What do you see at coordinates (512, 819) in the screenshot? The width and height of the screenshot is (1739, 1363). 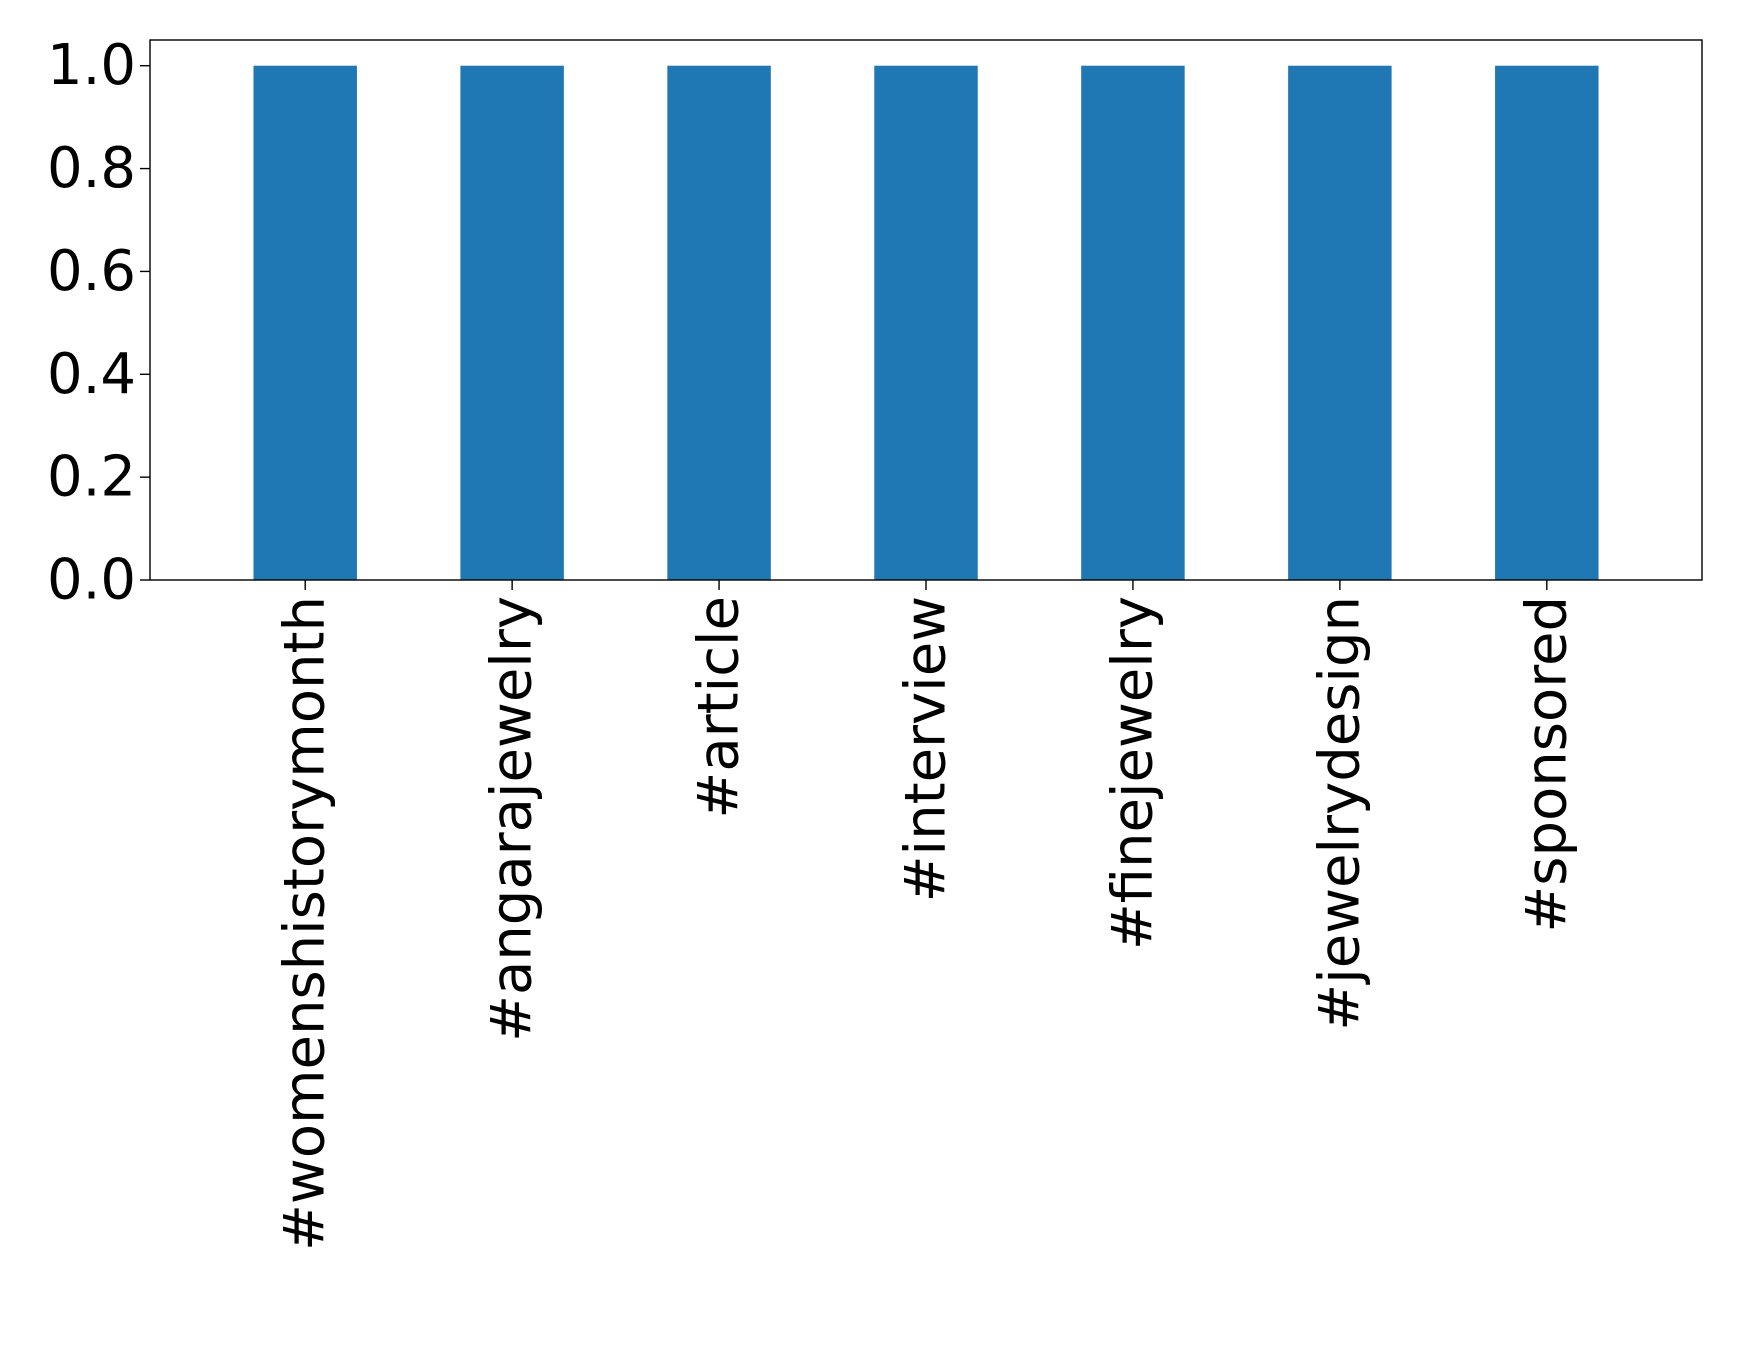 I see `x-tick-label: #angarajewelry` at bounding box center [512, 819].